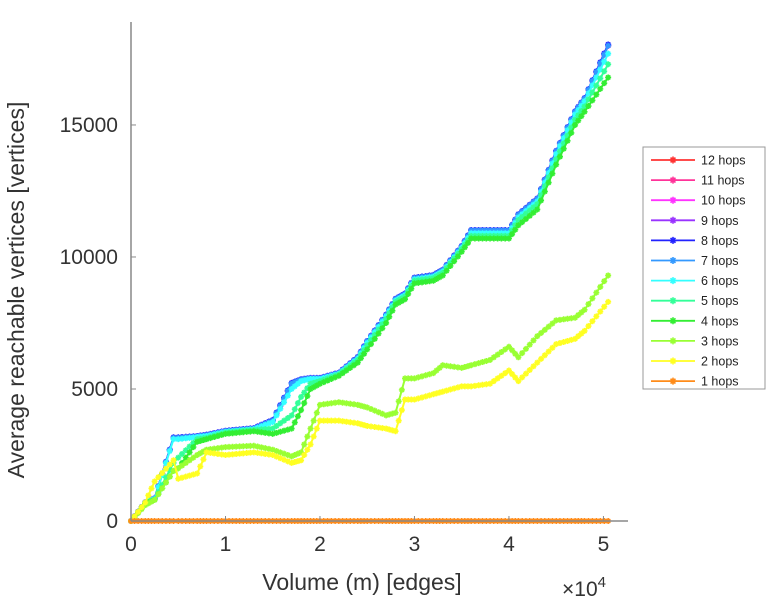 The height and width of the screenshot is (600, 768). I want to click on legend-box, so click(704, 268).